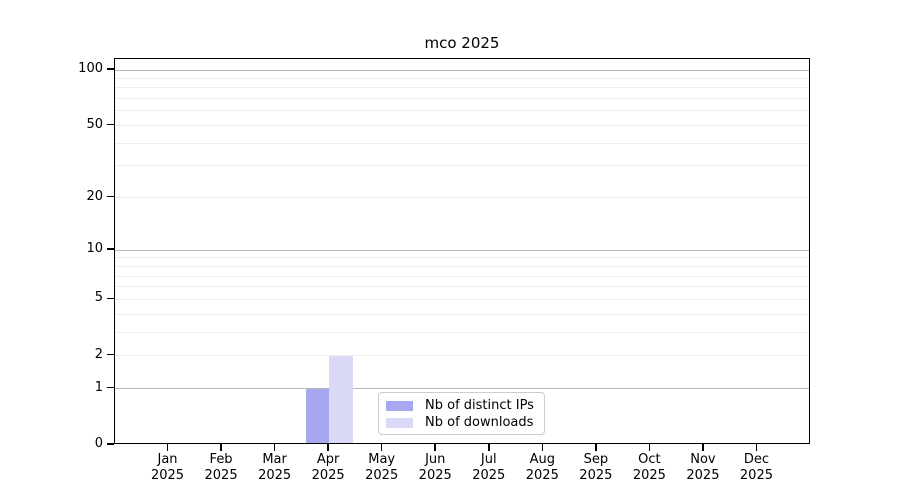 This screenshot has width=900, height=500. What do you see at coordinates (488, 459) in the screenshot?
I see `x-tick-text: Jul` at bounding box center [488, 459].